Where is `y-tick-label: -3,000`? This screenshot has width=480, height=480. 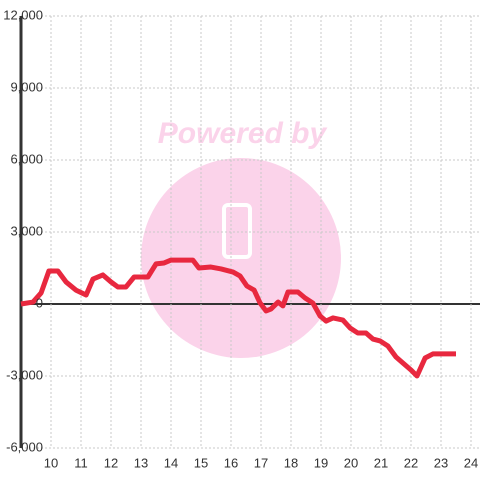
y-tick-label: -3,000 is located at coordinates (24, 374).